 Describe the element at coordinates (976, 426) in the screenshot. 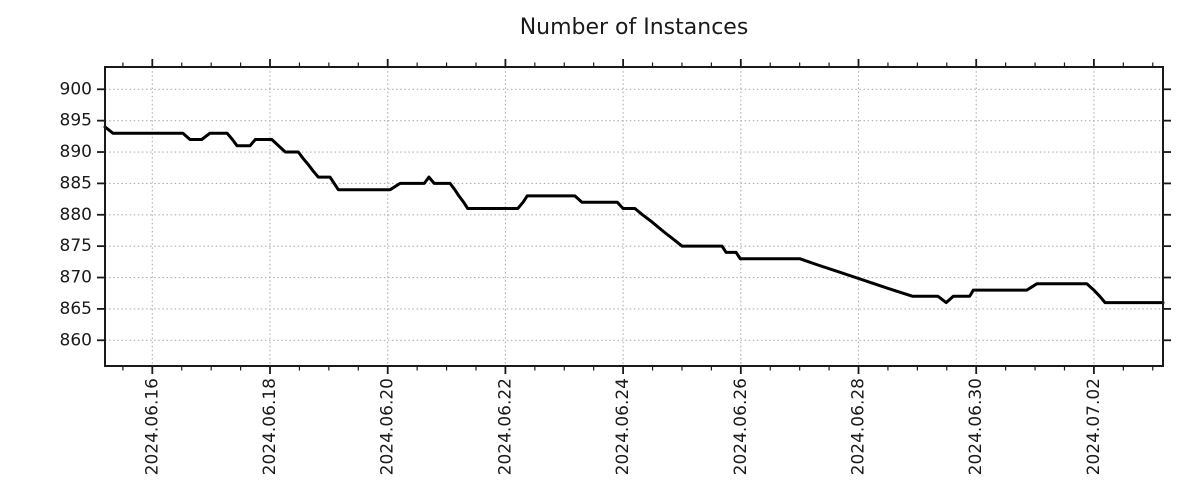

I see `x-tick-label: 2024.06.30` at that location.